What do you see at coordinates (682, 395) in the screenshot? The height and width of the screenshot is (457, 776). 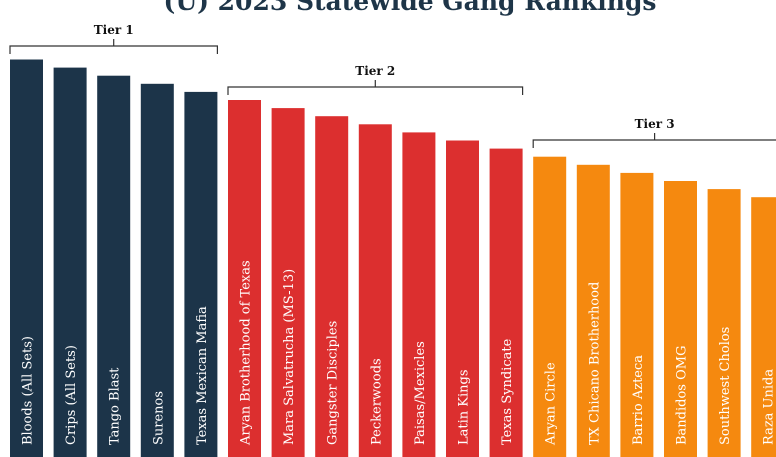 I see `bar-label-16: Bandidos OMG` at bounding box center [682, 395].